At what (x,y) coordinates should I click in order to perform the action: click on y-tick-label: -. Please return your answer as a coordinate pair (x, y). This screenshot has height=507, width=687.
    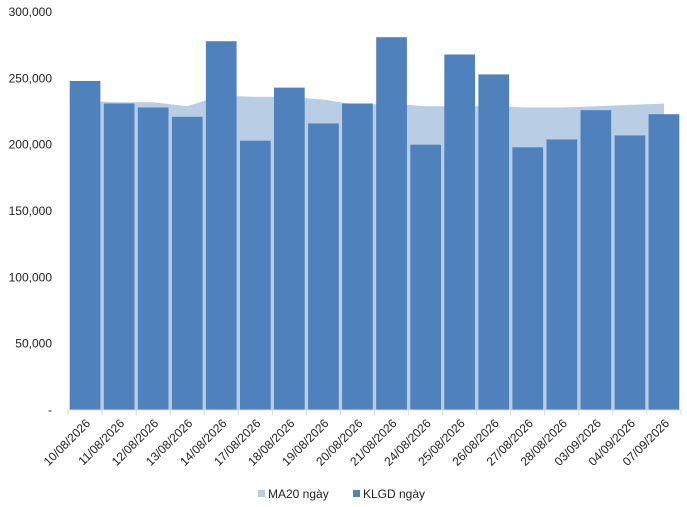
    Looking at the image, I should click on (50, 410).